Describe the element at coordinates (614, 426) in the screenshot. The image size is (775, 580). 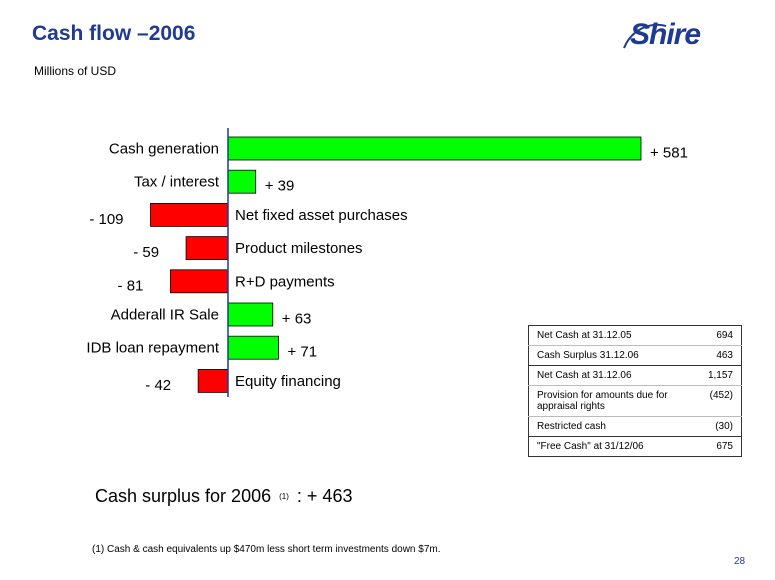
I see `table-cell-label: Restricted cash` at that location.